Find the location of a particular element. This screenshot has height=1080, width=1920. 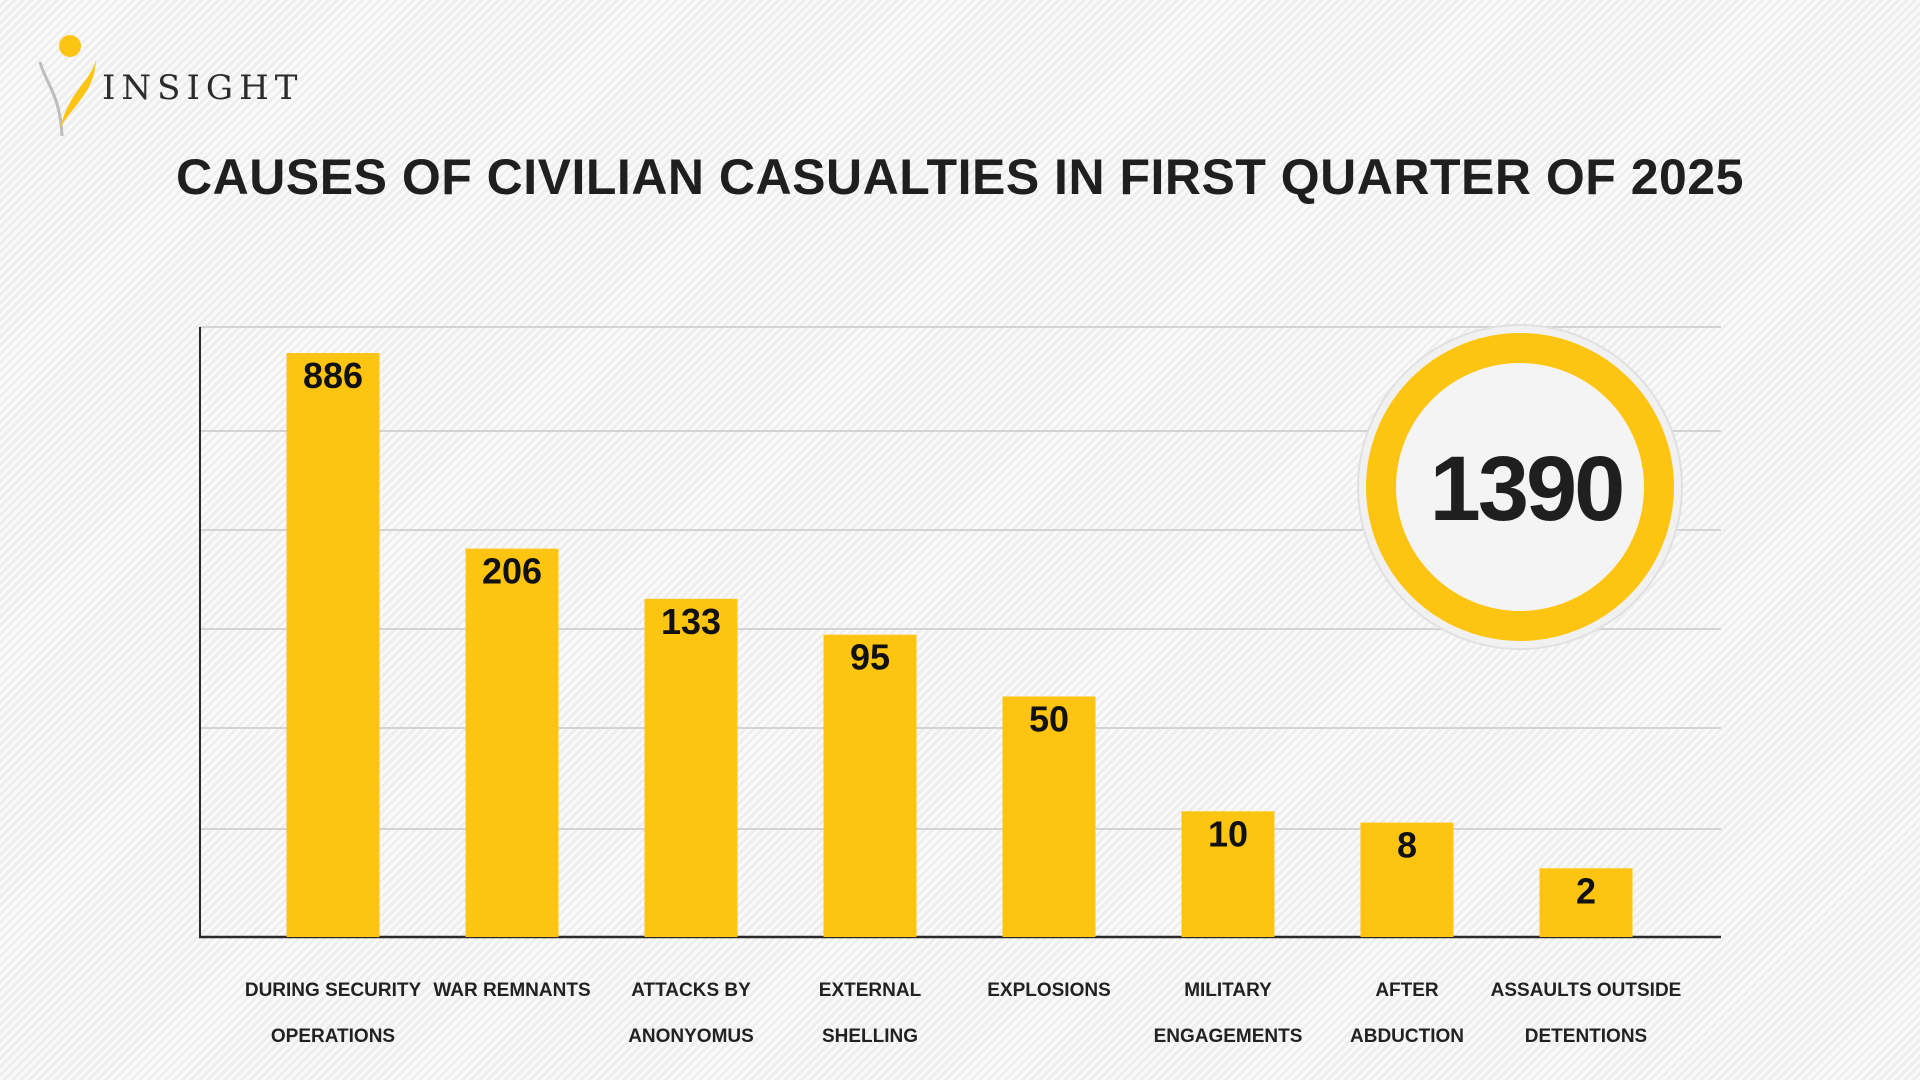

category-label-line: EXPLOSIONS is located at coordinates (1049, 990).